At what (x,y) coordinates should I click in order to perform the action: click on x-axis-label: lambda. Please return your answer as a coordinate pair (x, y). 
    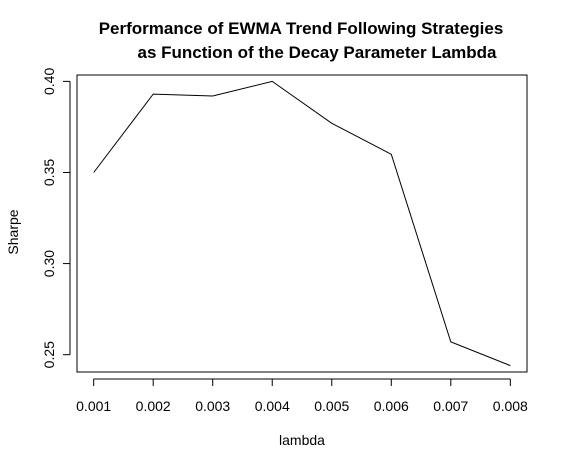
    Looking at the image, I should click on (302, 440).